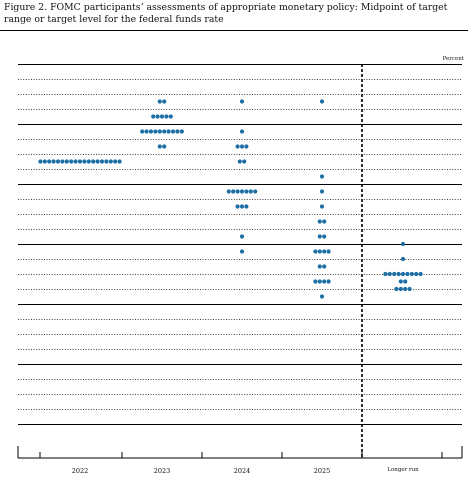 The height and width of the screenshot is (485, 468). I want to click on y-axis-label: Percent, so click(454, 59).